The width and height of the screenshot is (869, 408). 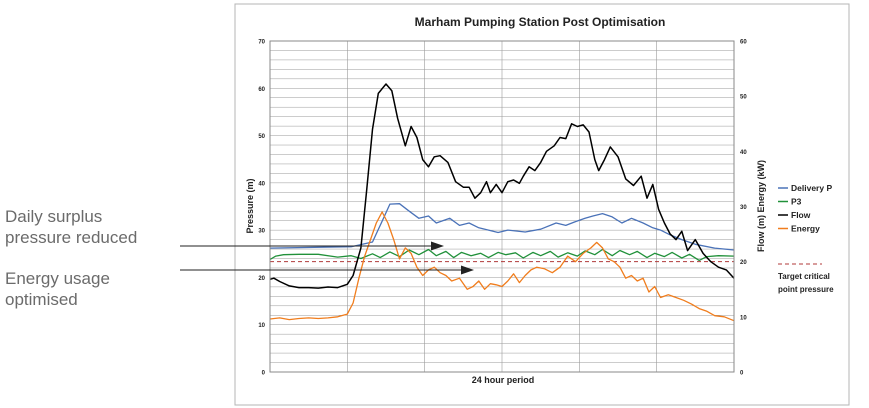 What do you see at coordinates (743, 318) in the screenshot?
I see `right-tick-label: 10` at bounding box center [743, 318].